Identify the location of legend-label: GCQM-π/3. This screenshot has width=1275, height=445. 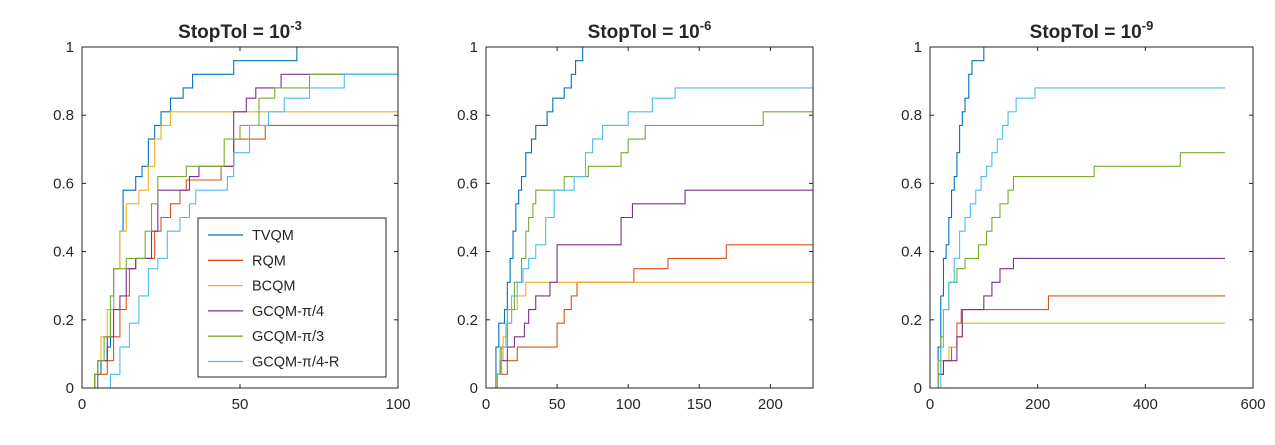
(288, 337).